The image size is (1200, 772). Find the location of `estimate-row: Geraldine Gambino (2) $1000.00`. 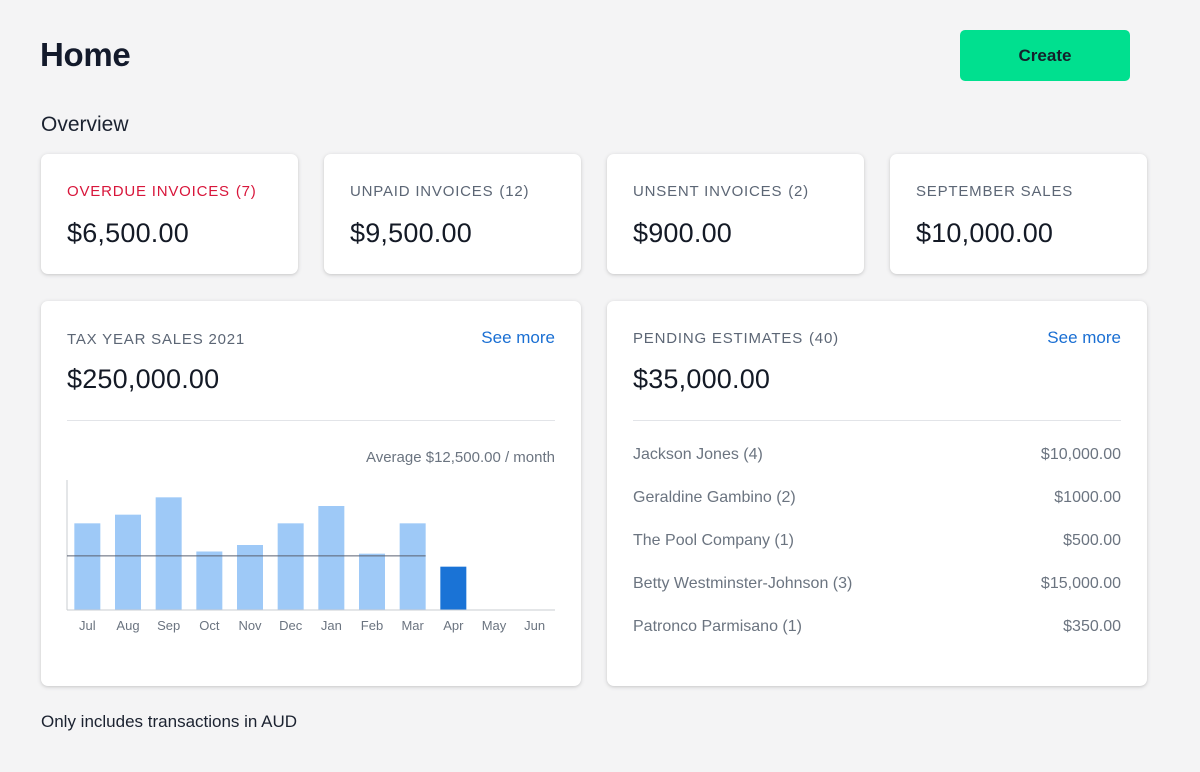

estimate-row: Geraldine Gambino (2) $1000.00 is located at coordinates (877, 510).